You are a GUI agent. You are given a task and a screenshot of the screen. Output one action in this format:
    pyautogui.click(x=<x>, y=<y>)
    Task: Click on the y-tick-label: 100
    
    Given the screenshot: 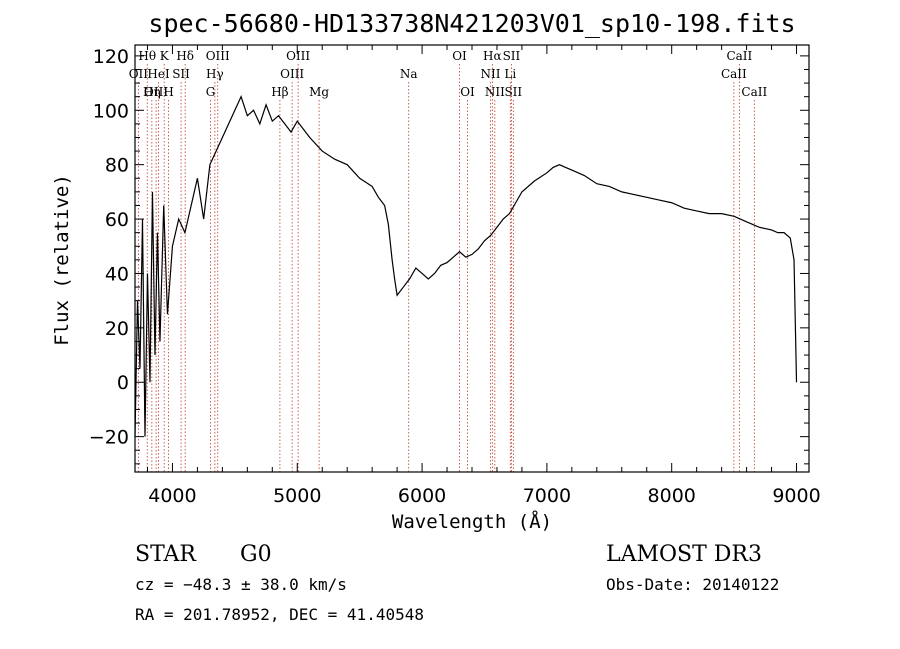 What is the action you would take?
    pyautogui.click(x=111, y=111)
    